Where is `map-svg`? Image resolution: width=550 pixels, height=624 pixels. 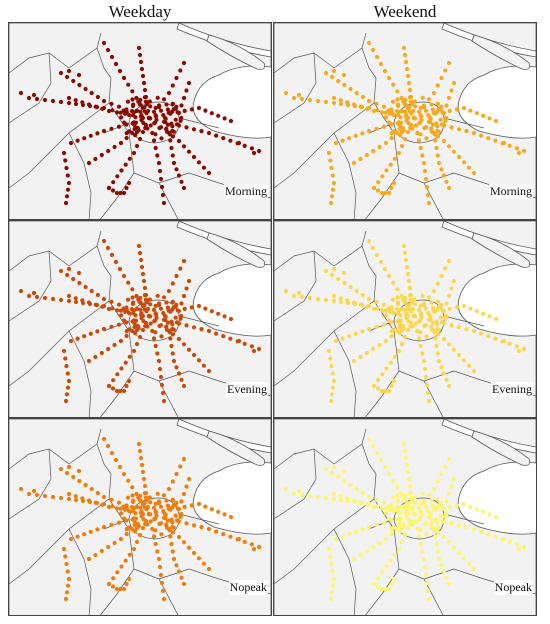
map-svg is located at coordinates (140, 121).